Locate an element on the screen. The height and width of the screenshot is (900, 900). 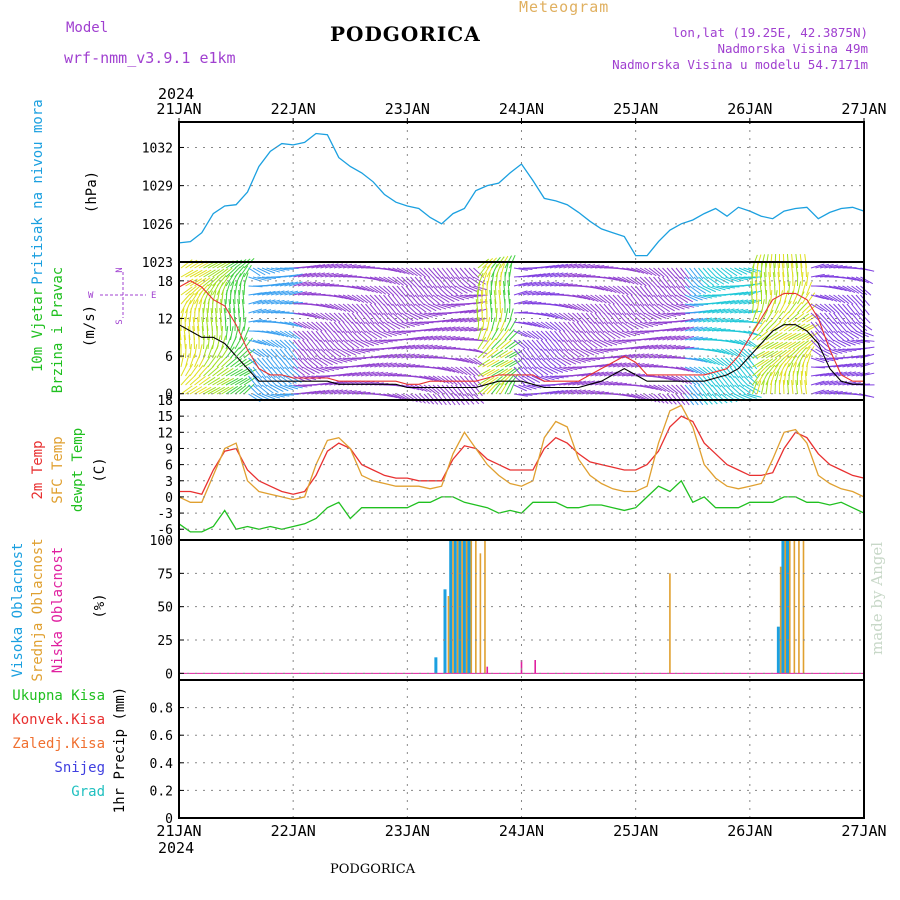
temperature-ytick-label: 9 is located at coordinates (169, 449).